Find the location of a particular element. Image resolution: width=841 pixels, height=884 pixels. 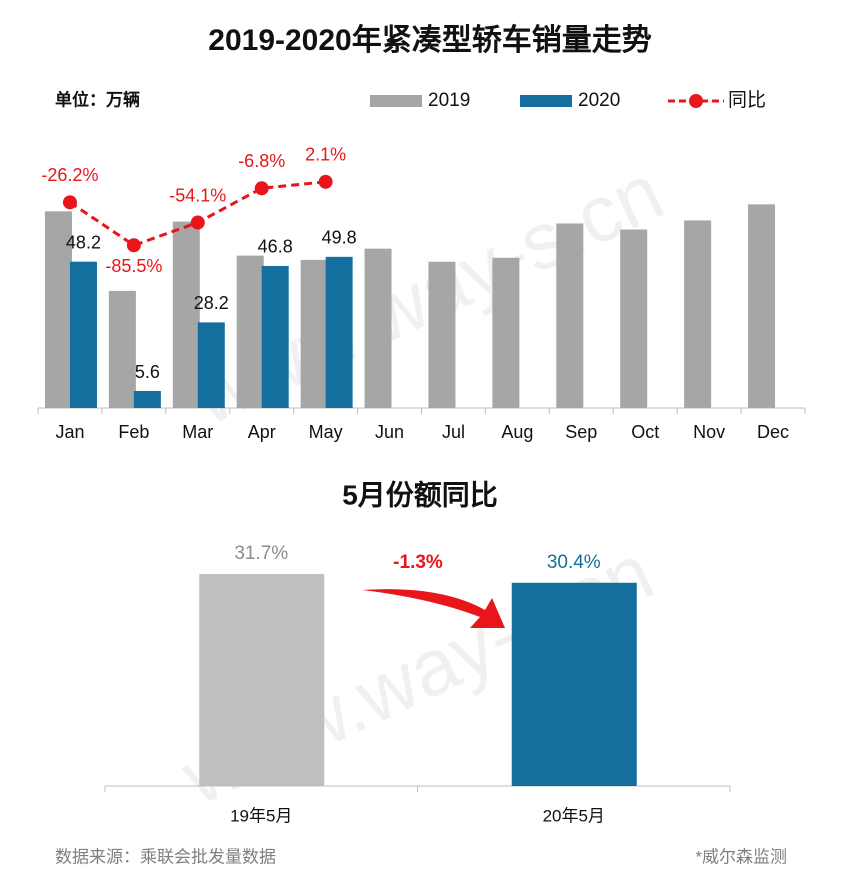

data-label: 49.8 is located at coordinates (339, 238).